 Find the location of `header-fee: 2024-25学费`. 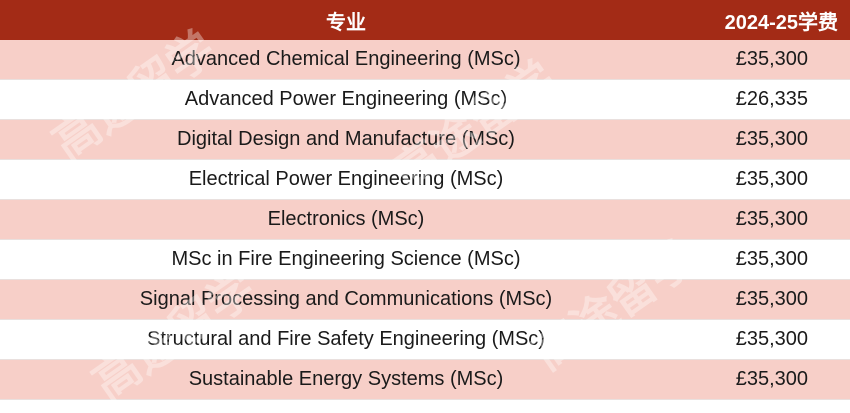

header-fee: 2024-25学费 is located at coordinates (781, 22).